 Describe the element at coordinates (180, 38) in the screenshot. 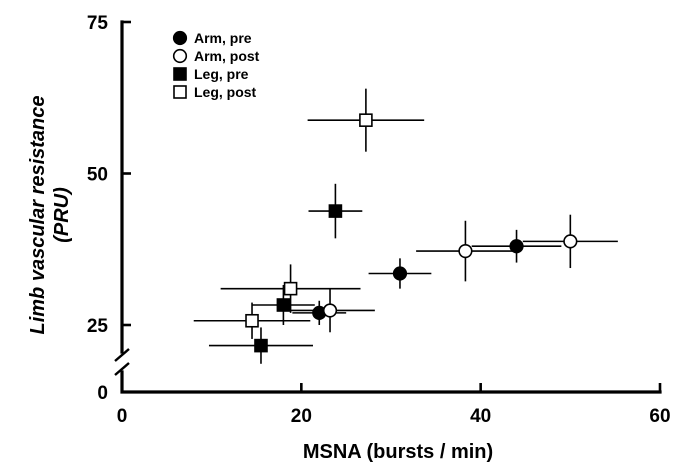

I see `legend-marker-arm-pre` at that location.